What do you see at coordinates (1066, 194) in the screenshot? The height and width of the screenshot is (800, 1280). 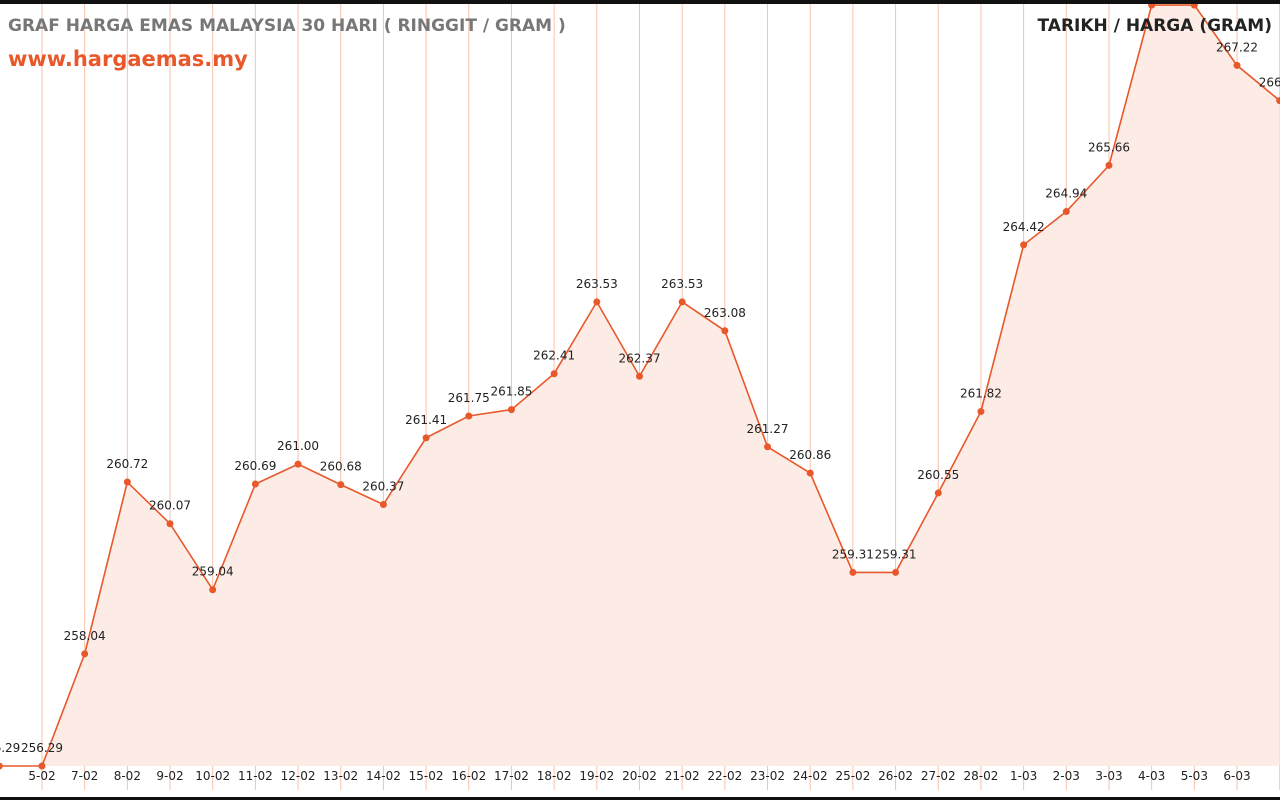 I see `value-label: 264.94` at bounding box center [1066, 194].